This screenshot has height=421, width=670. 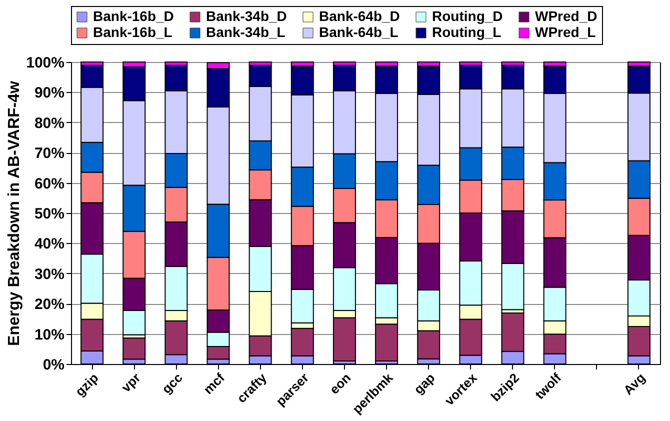 I want to click on y-tick-label: 10%, so click(x=49, y=335).